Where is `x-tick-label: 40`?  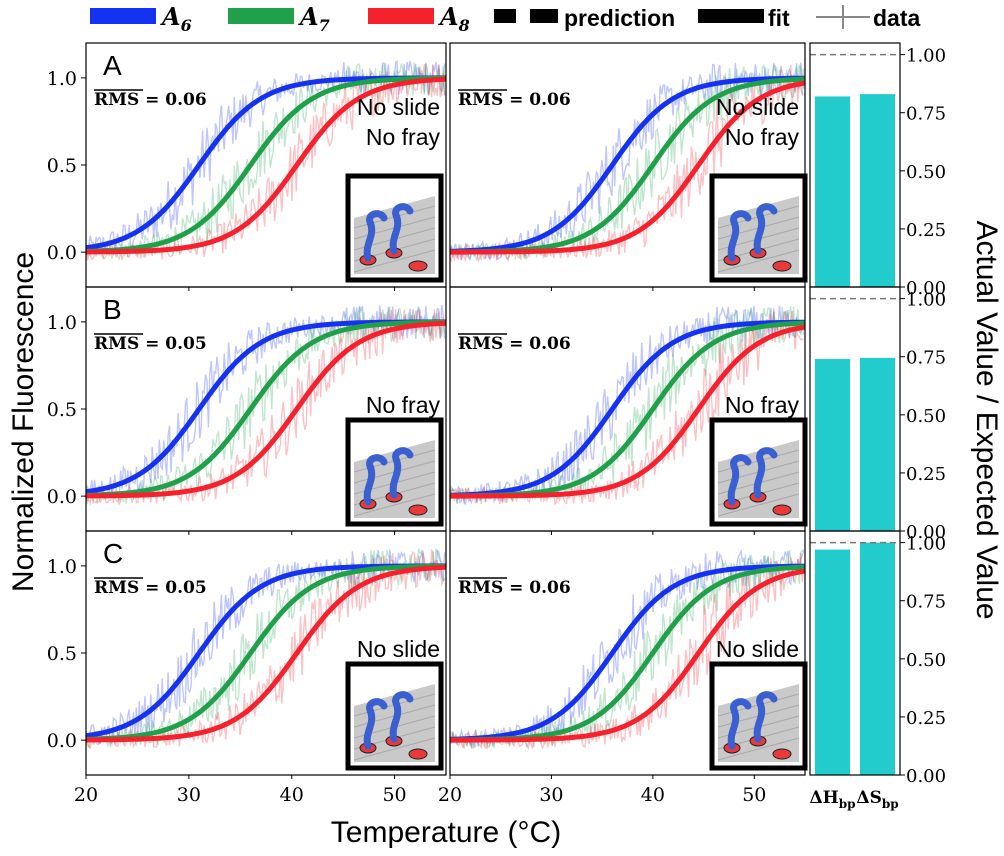 x-tick-label: 40 is located at coordinates (653, 795).